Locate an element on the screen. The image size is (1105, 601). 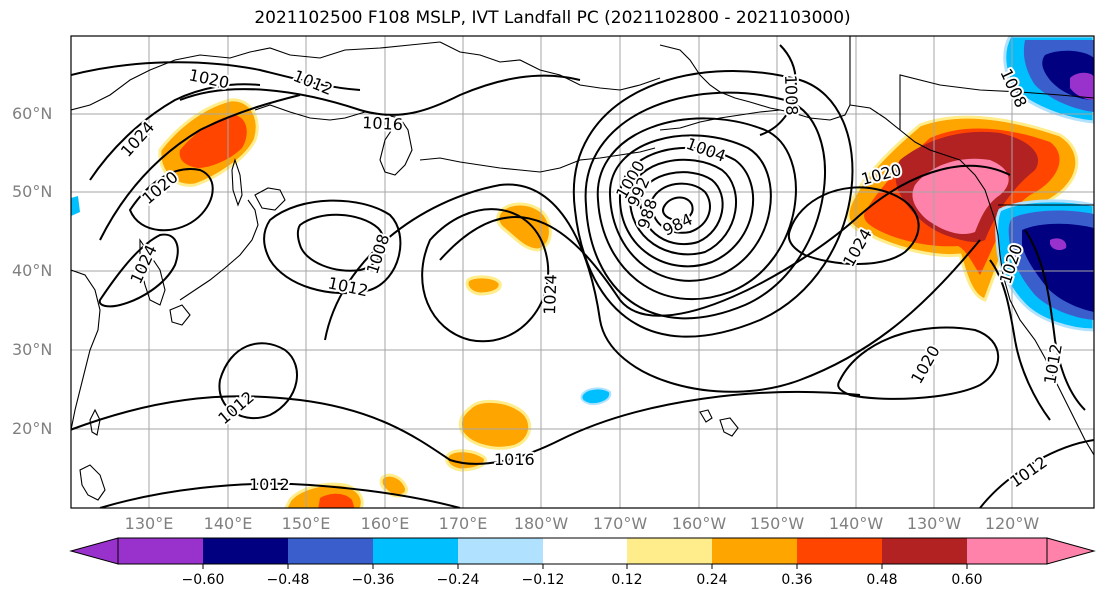
coast-kyushu is located at coordinates (180, 315).